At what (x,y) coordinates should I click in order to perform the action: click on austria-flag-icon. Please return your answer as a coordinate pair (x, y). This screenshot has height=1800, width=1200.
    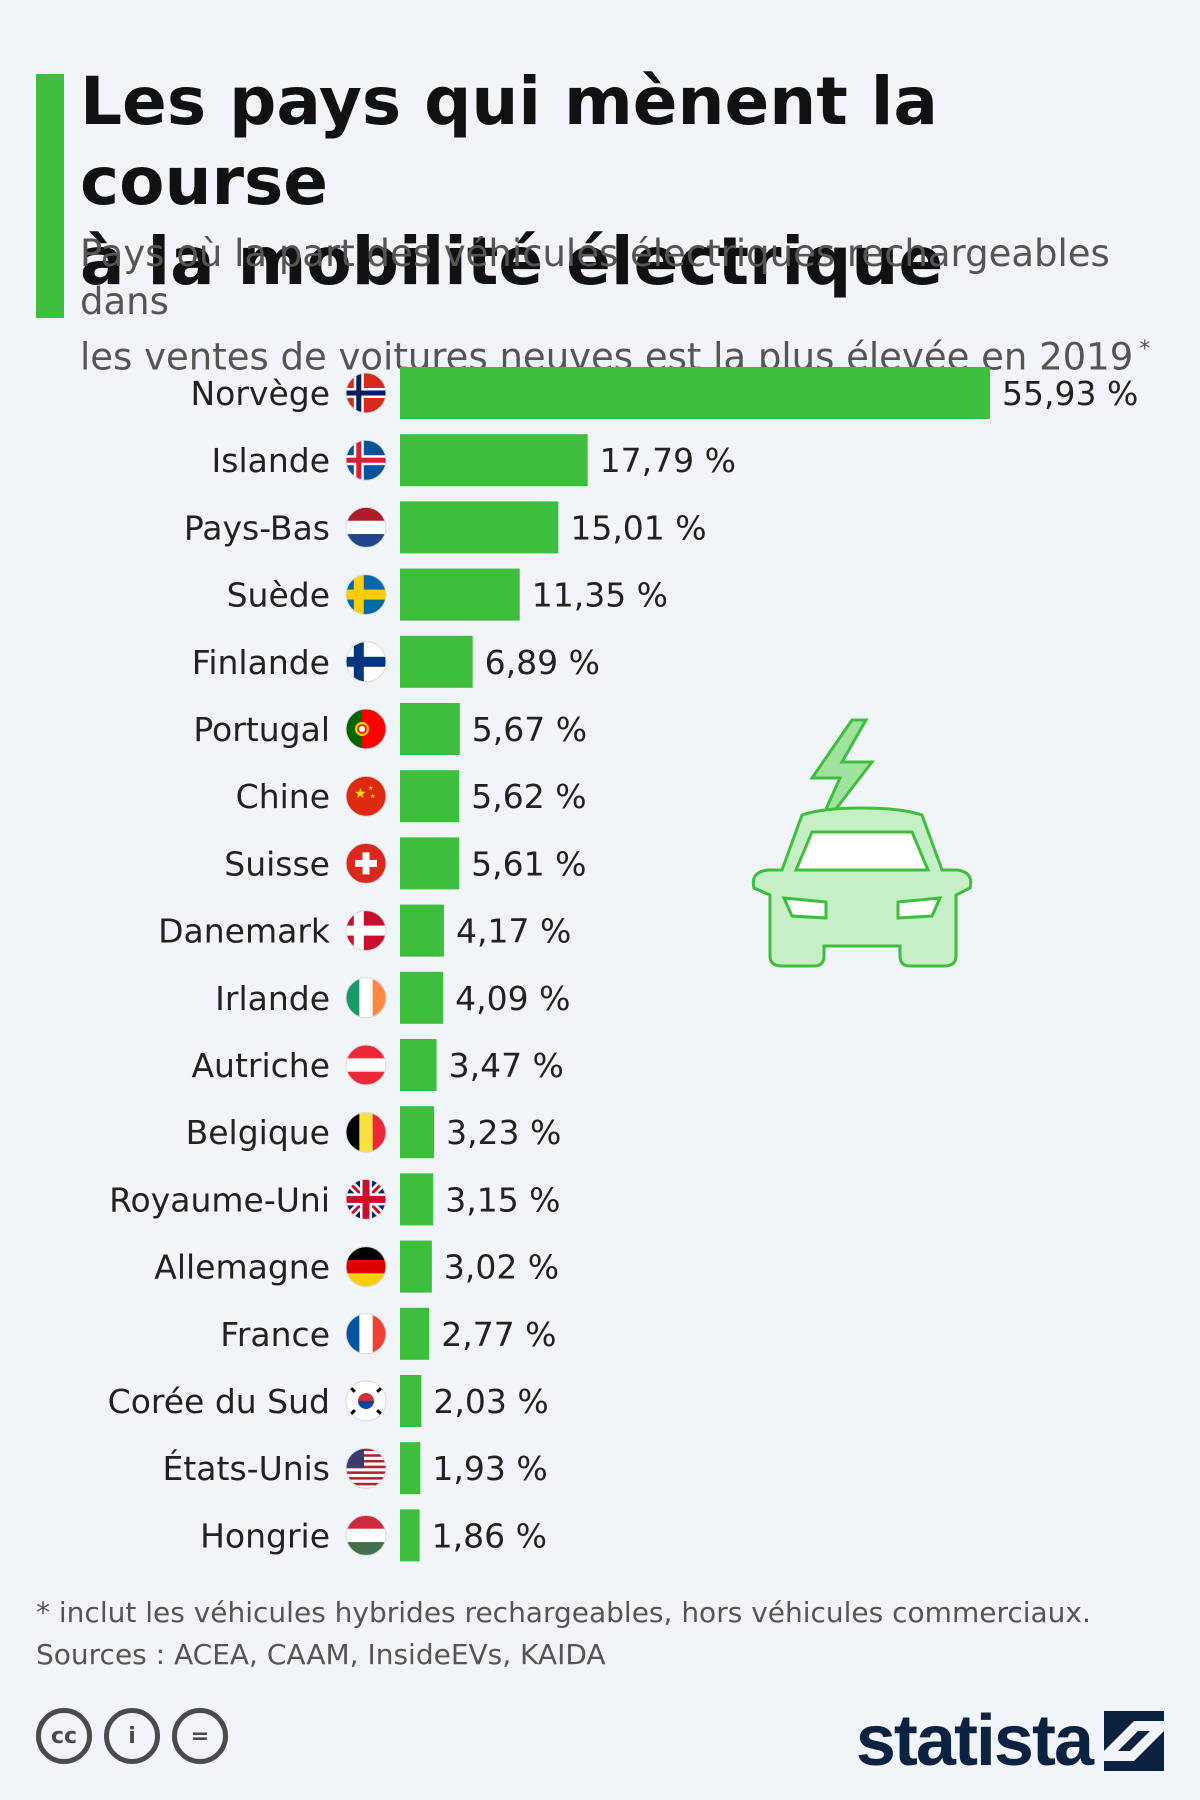
    Looking at the image, I should click on (366, 1065).